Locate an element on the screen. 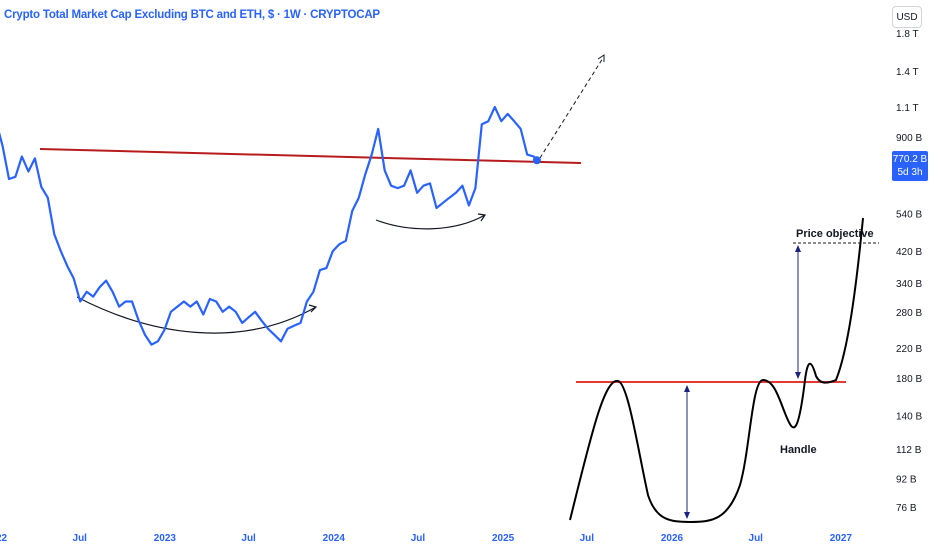 Image resolution: width=932 pixels, height=550 pixels. cup-depth-arrowhead-top is located at coordinates (687, 388).